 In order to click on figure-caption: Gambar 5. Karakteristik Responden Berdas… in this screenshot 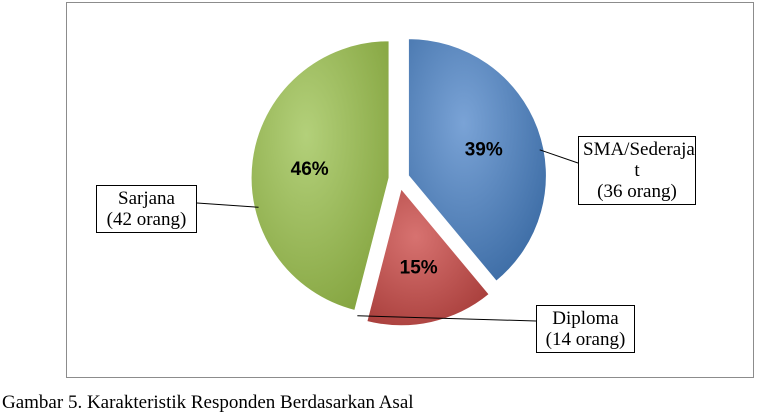, I will do `click(208, 402)`.